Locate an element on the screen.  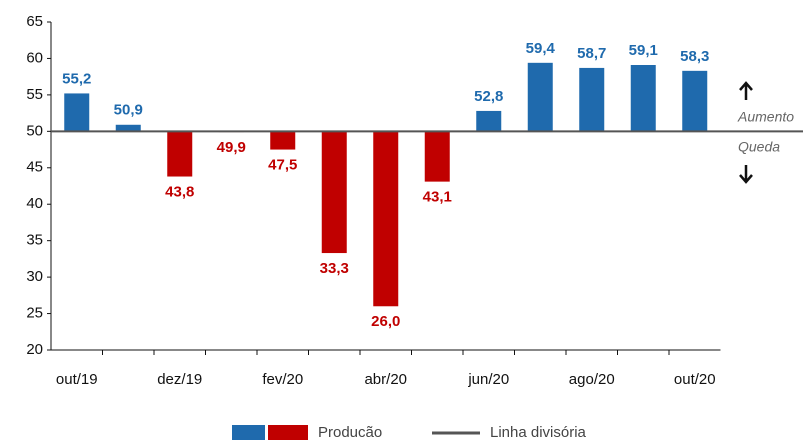
value-label: 55,2 is located at coordinates (76, 78).